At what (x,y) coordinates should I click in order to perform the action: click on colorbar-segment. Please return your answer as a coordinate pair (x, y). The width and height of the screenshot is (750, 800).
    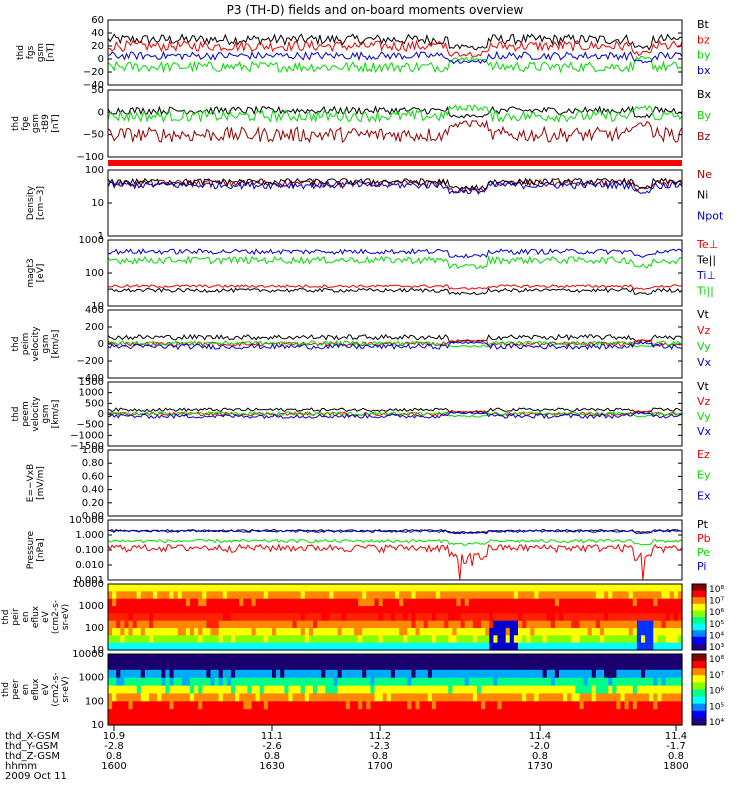
    Looking at the image, I should click on (699, 700).